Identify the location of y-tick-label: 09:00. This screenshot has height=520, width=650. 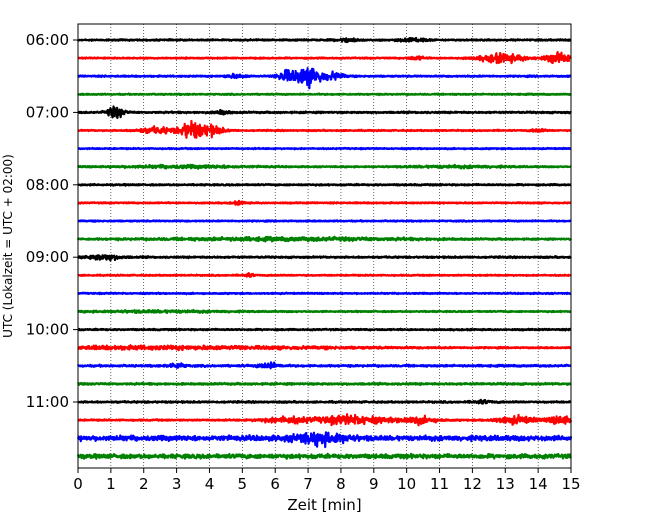
(47, 257).